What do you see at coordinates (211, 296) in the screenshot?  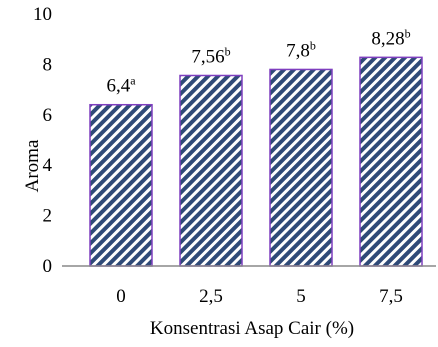 I see `x-tick-label: 2,5` at bounding box center [211, 296].